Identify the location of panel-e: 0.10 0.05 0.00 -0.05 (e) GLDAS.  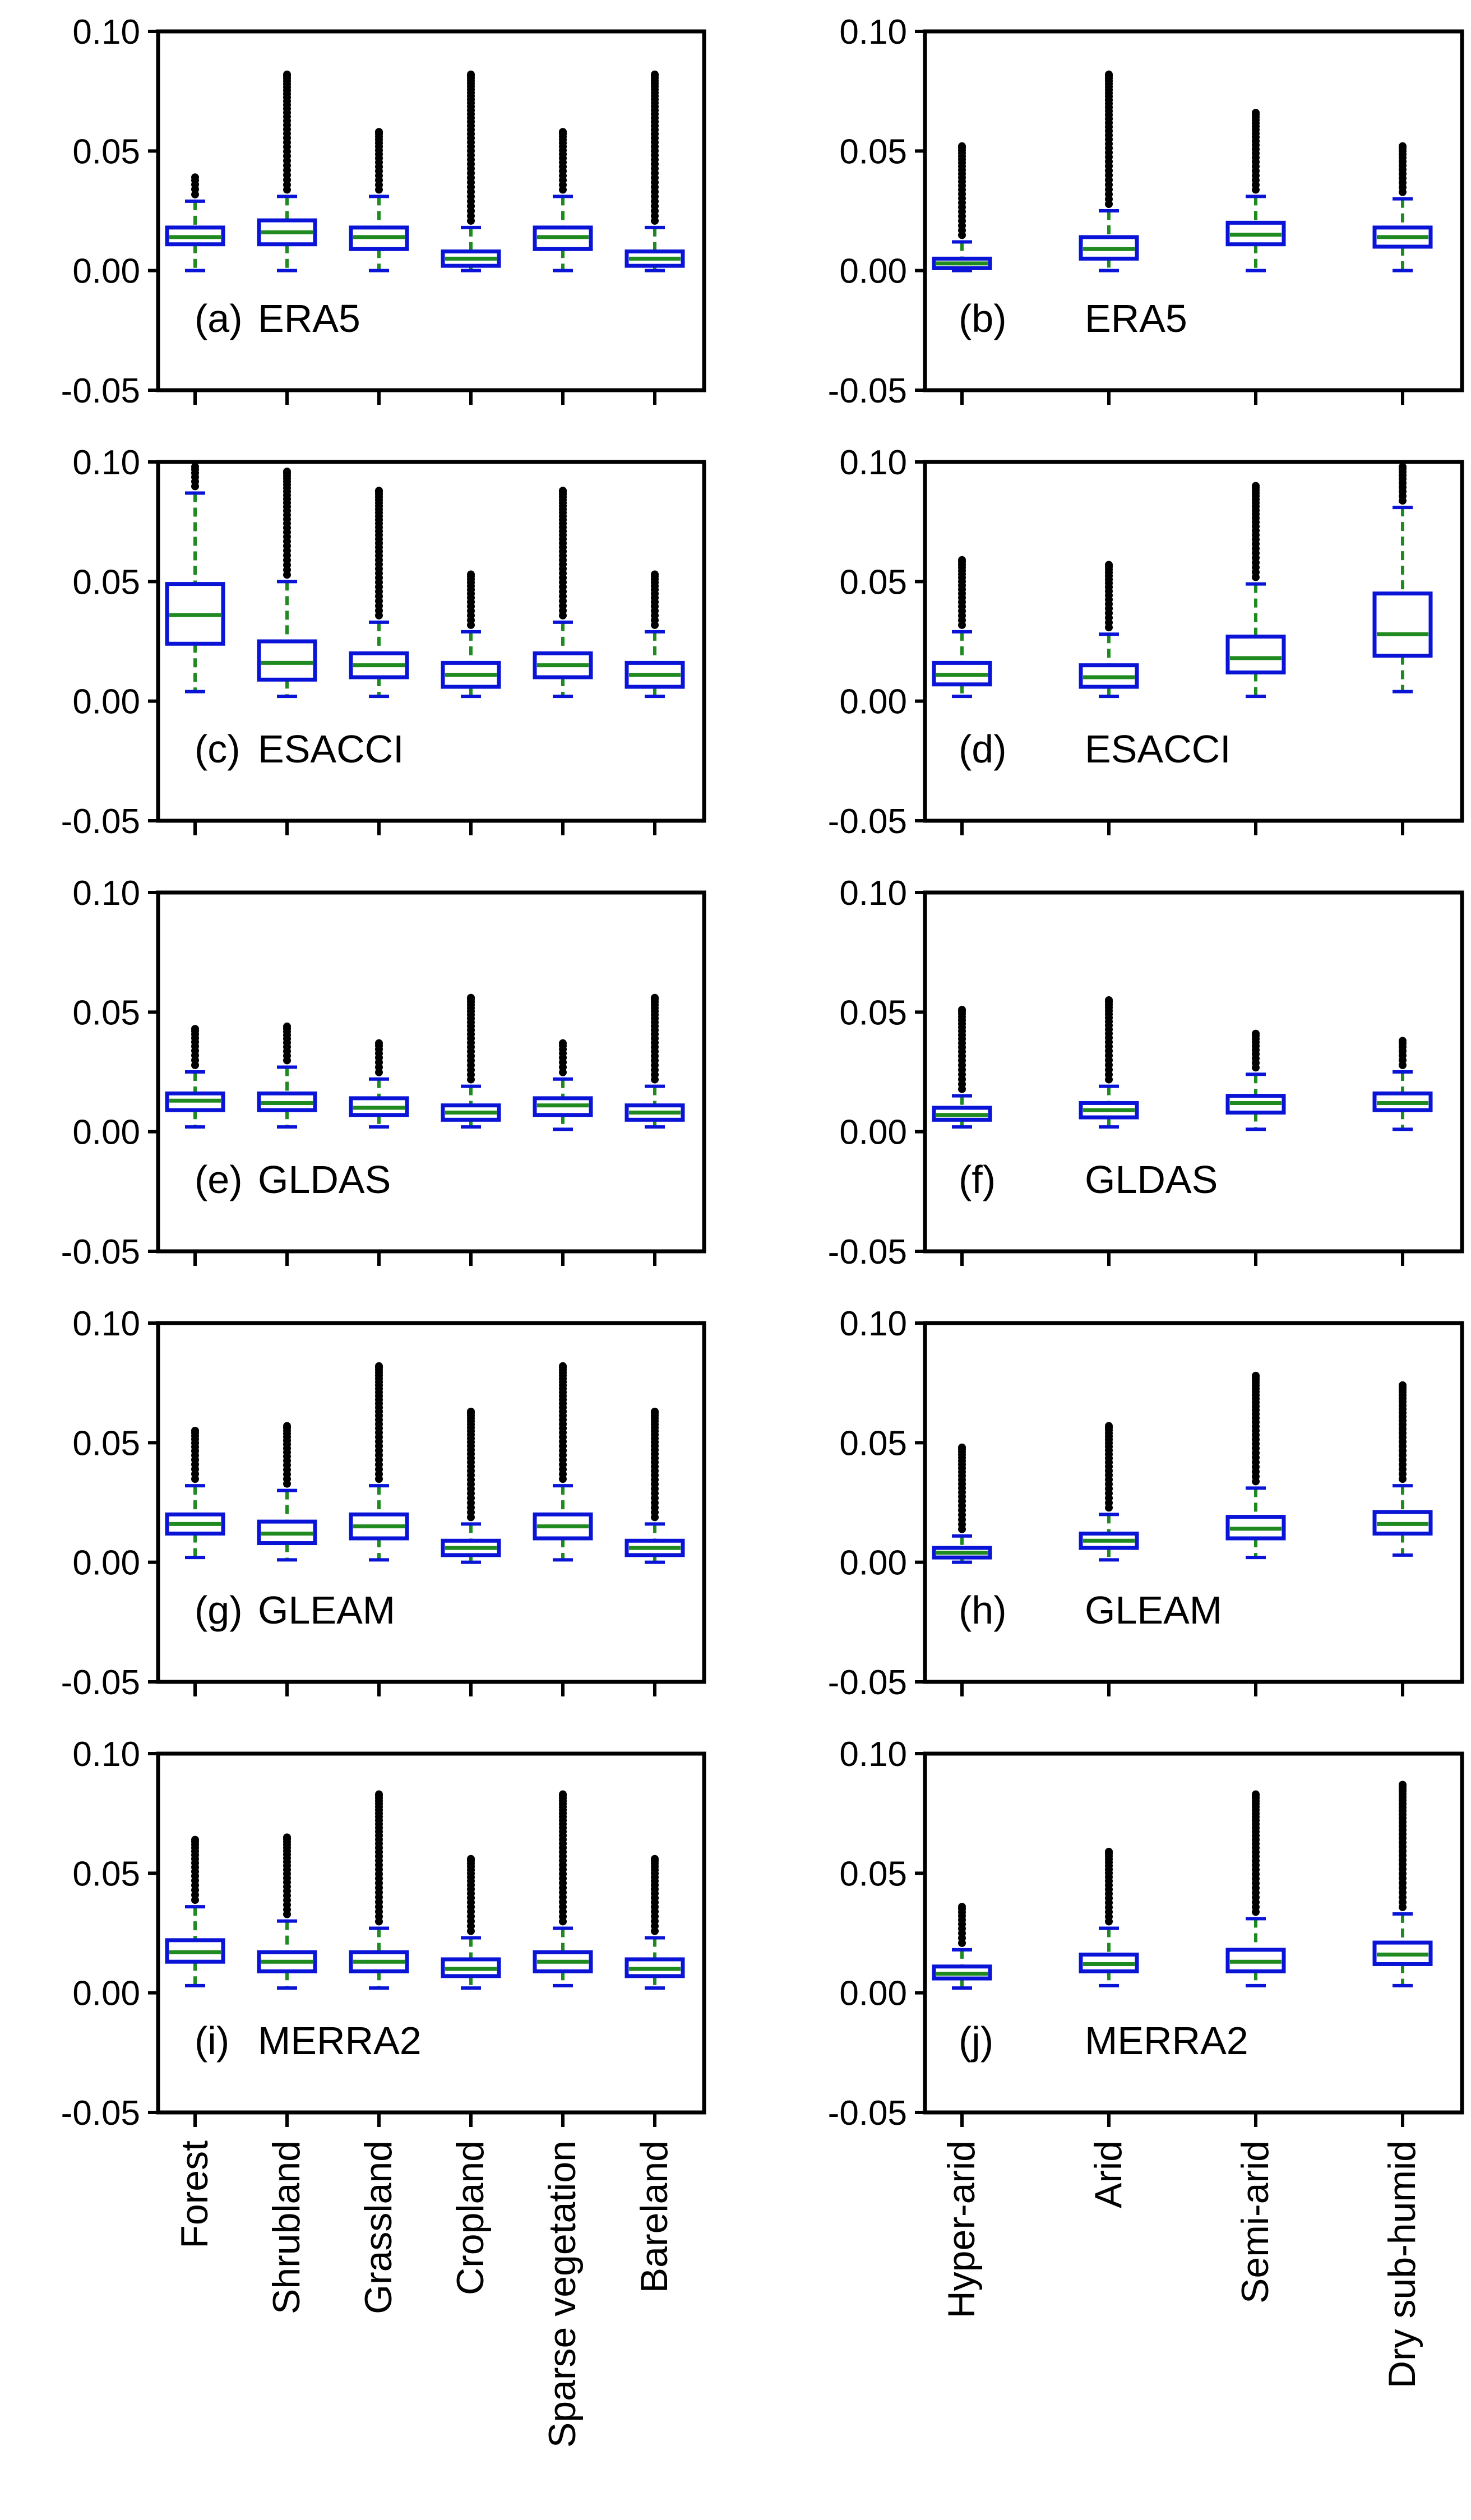
(383, 1073).